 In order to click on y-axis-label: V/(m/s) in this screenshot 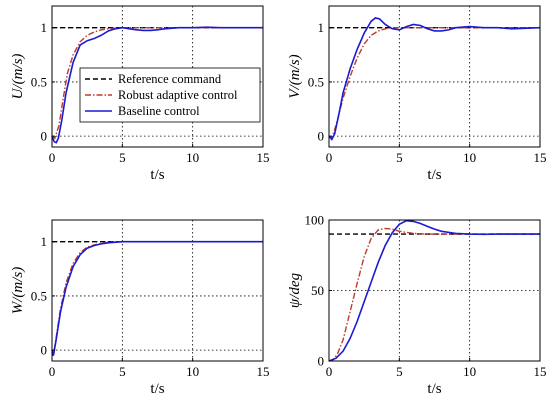, I will do `click(295, 76)`.